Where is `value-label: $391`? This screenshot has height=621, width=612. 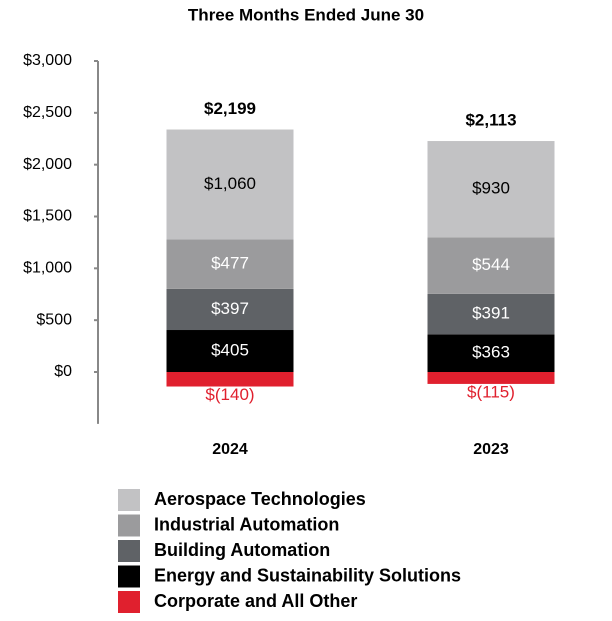
value-label: $391 is located at coordinates (491, 313).